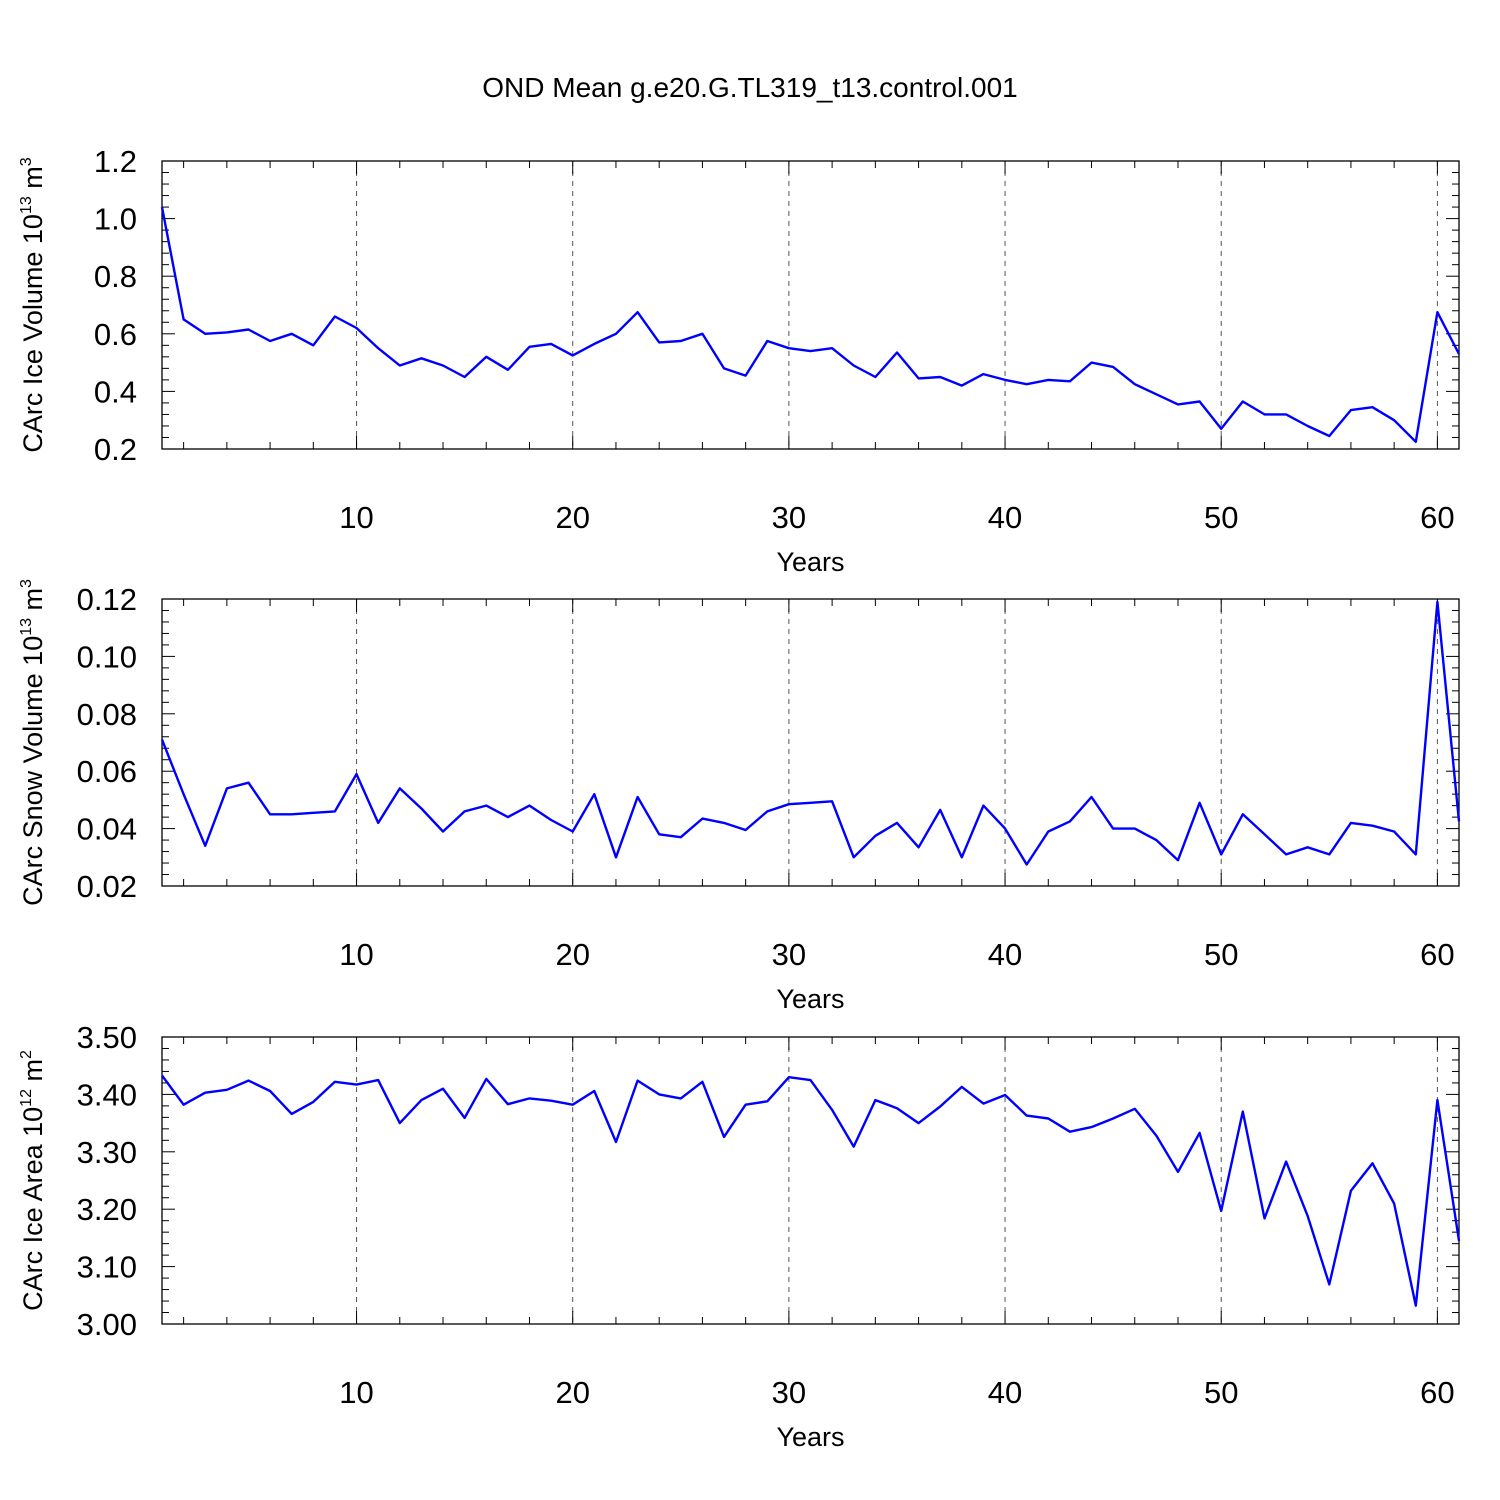 Image resolution: width=1500 pixels, height=1500 pixels. What do you see at coordinates (107, 1267) in the screenshot?
I see `y-tick-label: 3.10` at bounding box center [107, 1267].